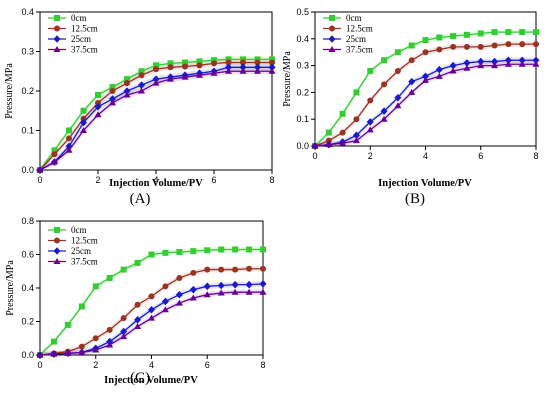  What do you see at coordinates (79, 230) in the screenshot?
I see `legend-label: 0cm` at bounding box center [79, 230].